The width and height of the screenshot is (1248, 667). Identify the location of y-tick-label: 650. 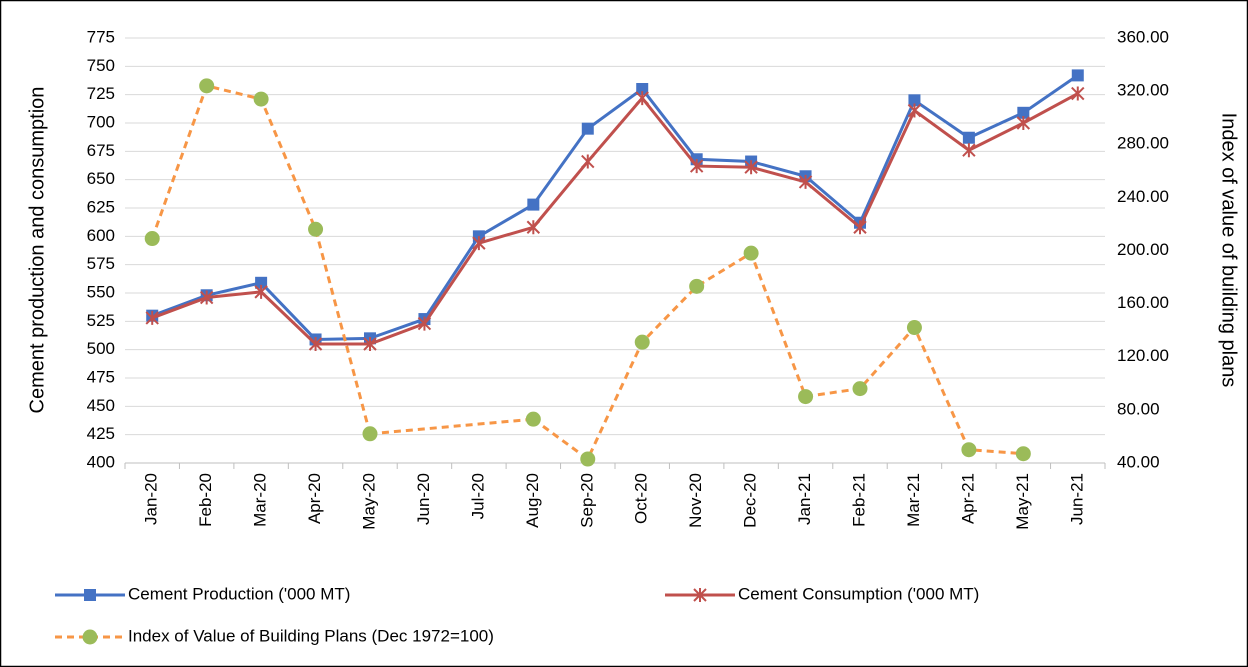
(101, 178).